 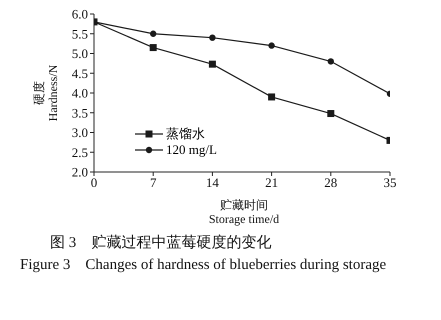 I want to click on caption: Figure 3 Changes of hardness of blueberries during storage, so click(x=204, y=265).